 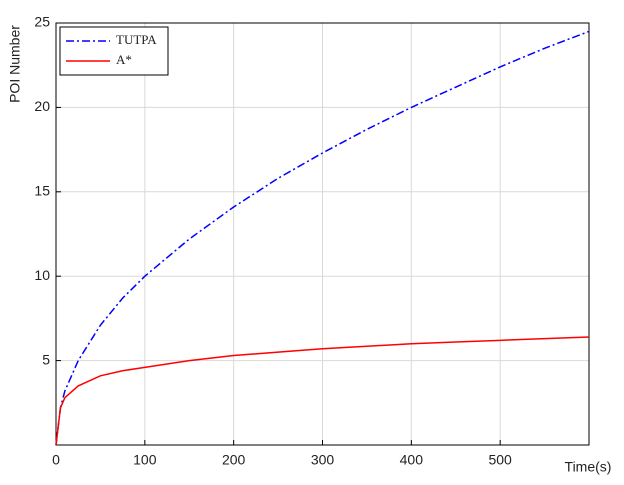 I want to click on legend-label: TUTPA, so click(x=136, y=39).